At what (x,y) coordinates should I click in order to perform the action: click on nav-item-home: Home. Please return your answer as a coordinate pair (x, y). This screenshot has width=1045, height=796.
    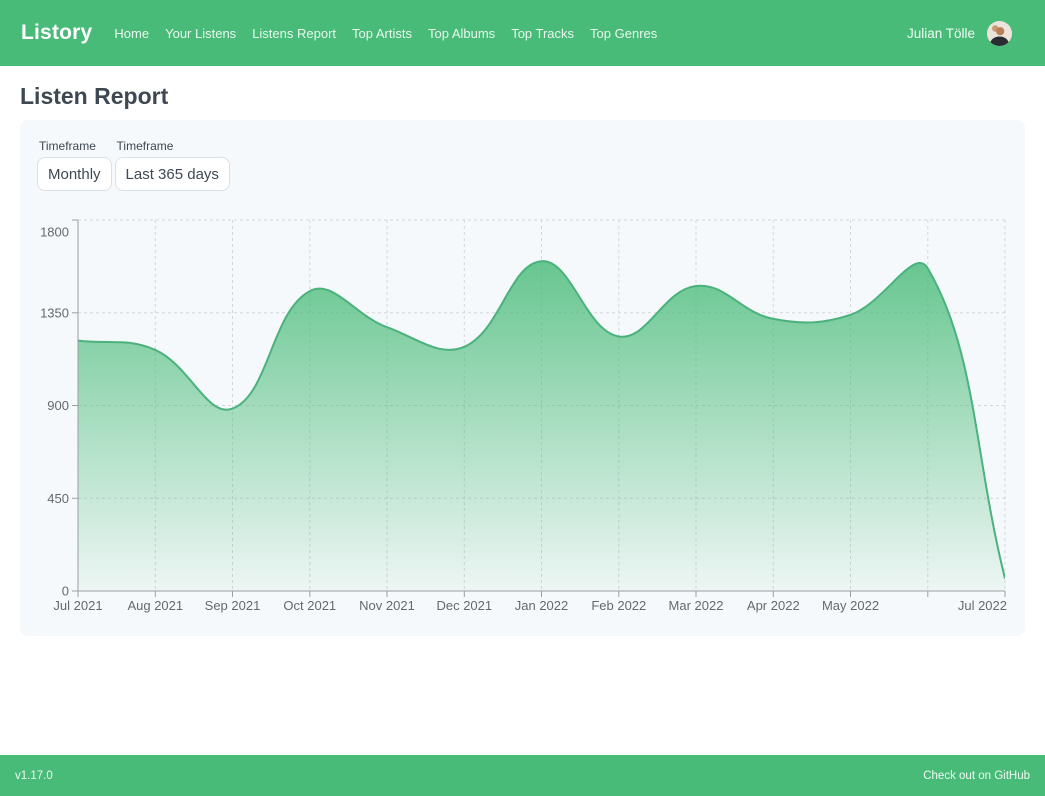
    Looking at the image, I should click on (132, 33).